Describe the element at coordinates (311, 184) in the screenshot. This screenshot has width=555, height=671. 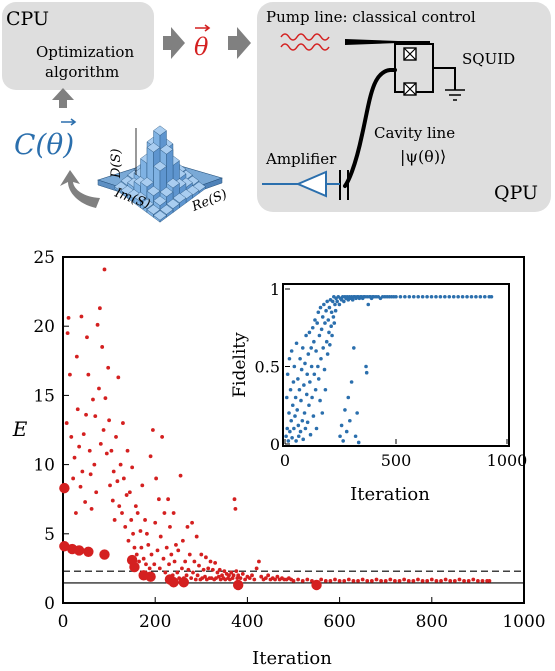
I see `amplifier-icon` at that location.